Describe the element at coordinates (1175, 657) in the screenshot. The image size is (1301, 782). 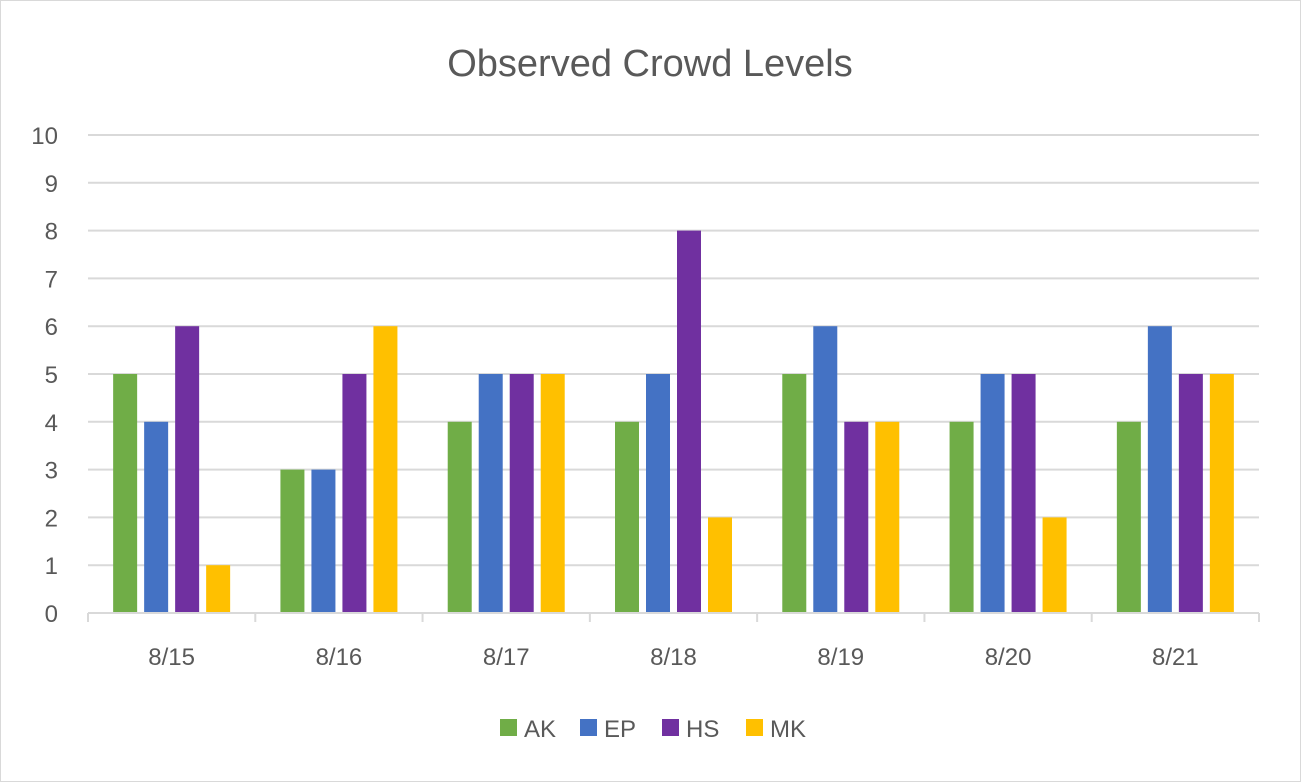
I see `x-tick-label: 8/21` at that location.